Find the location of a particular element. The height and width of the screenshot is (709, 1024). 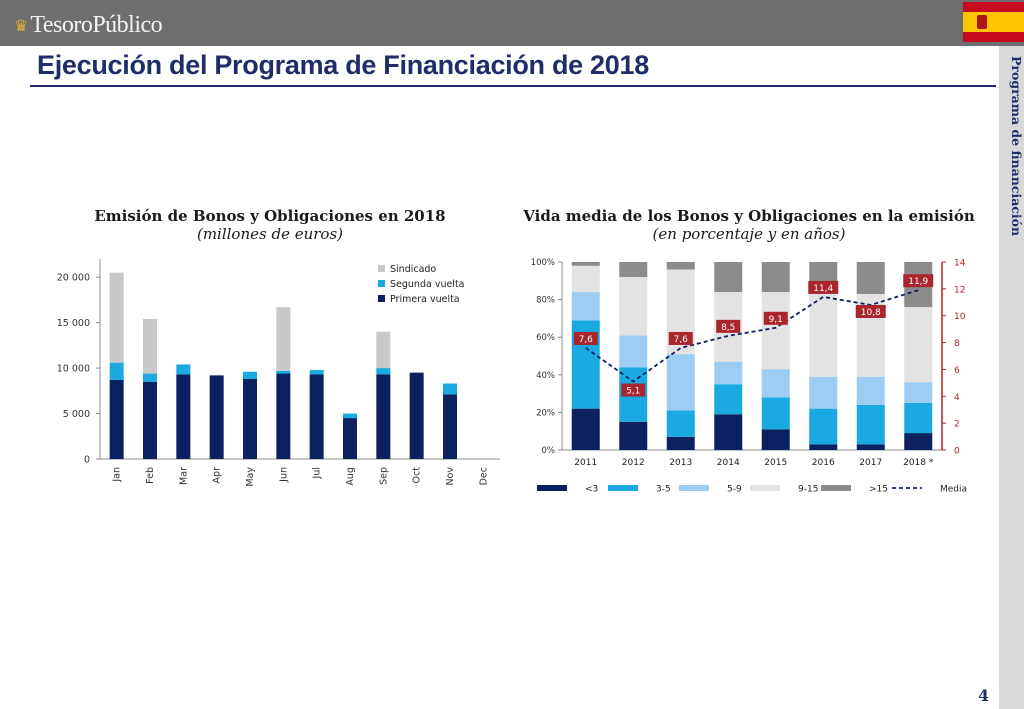

chart1-title: Emisión de Bonos y Obligaciones en 2018 is located at coordinates (270, 216).